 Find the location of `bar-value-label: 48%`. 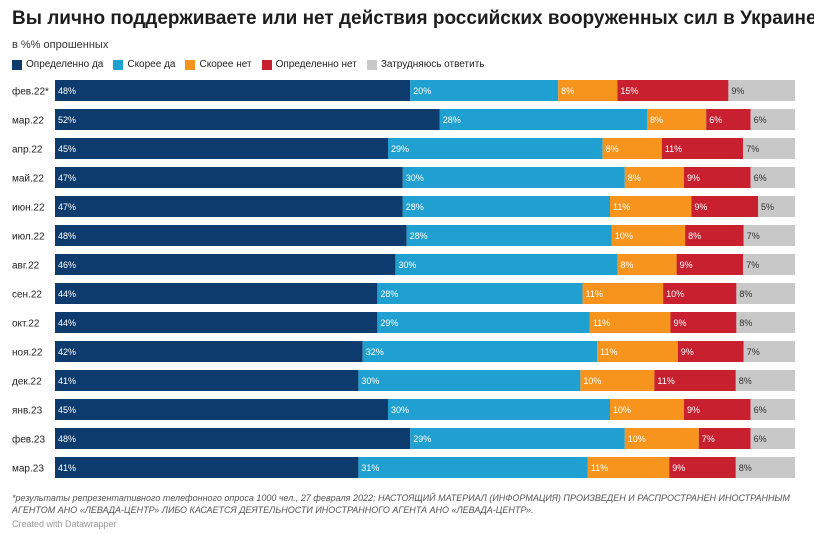

bar-value-label: 48% is located at coordinates (67, 91).